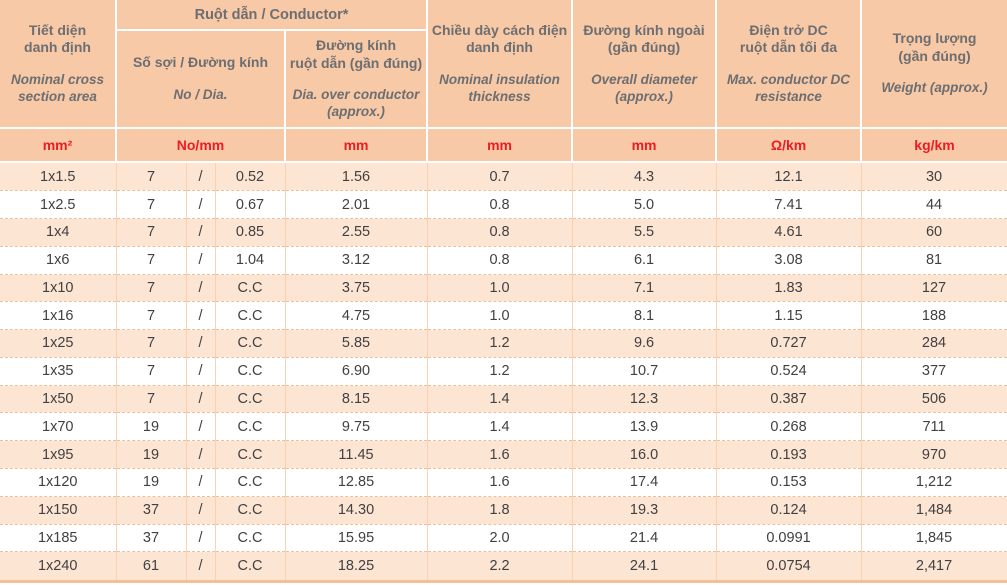 The height and width of the screenshot is (585, 1007). What do you see at coordinates (503, 371) in the screenshot?
I see `table-row: 1x35 7 / C.C 6.90 1.2 10.7 0.524 377` at bounding box center [503, 371].